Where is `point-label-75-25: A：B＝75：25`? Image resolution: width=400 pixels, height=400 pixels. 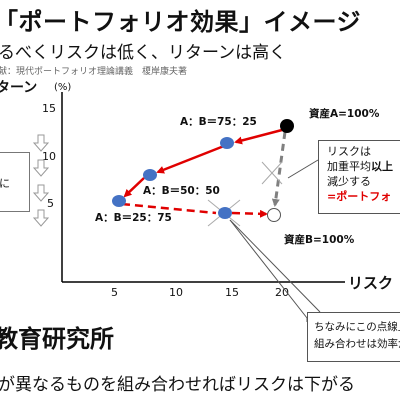 point-label-75-25: A：B＝75：25 is located at coordinates (218, 122).